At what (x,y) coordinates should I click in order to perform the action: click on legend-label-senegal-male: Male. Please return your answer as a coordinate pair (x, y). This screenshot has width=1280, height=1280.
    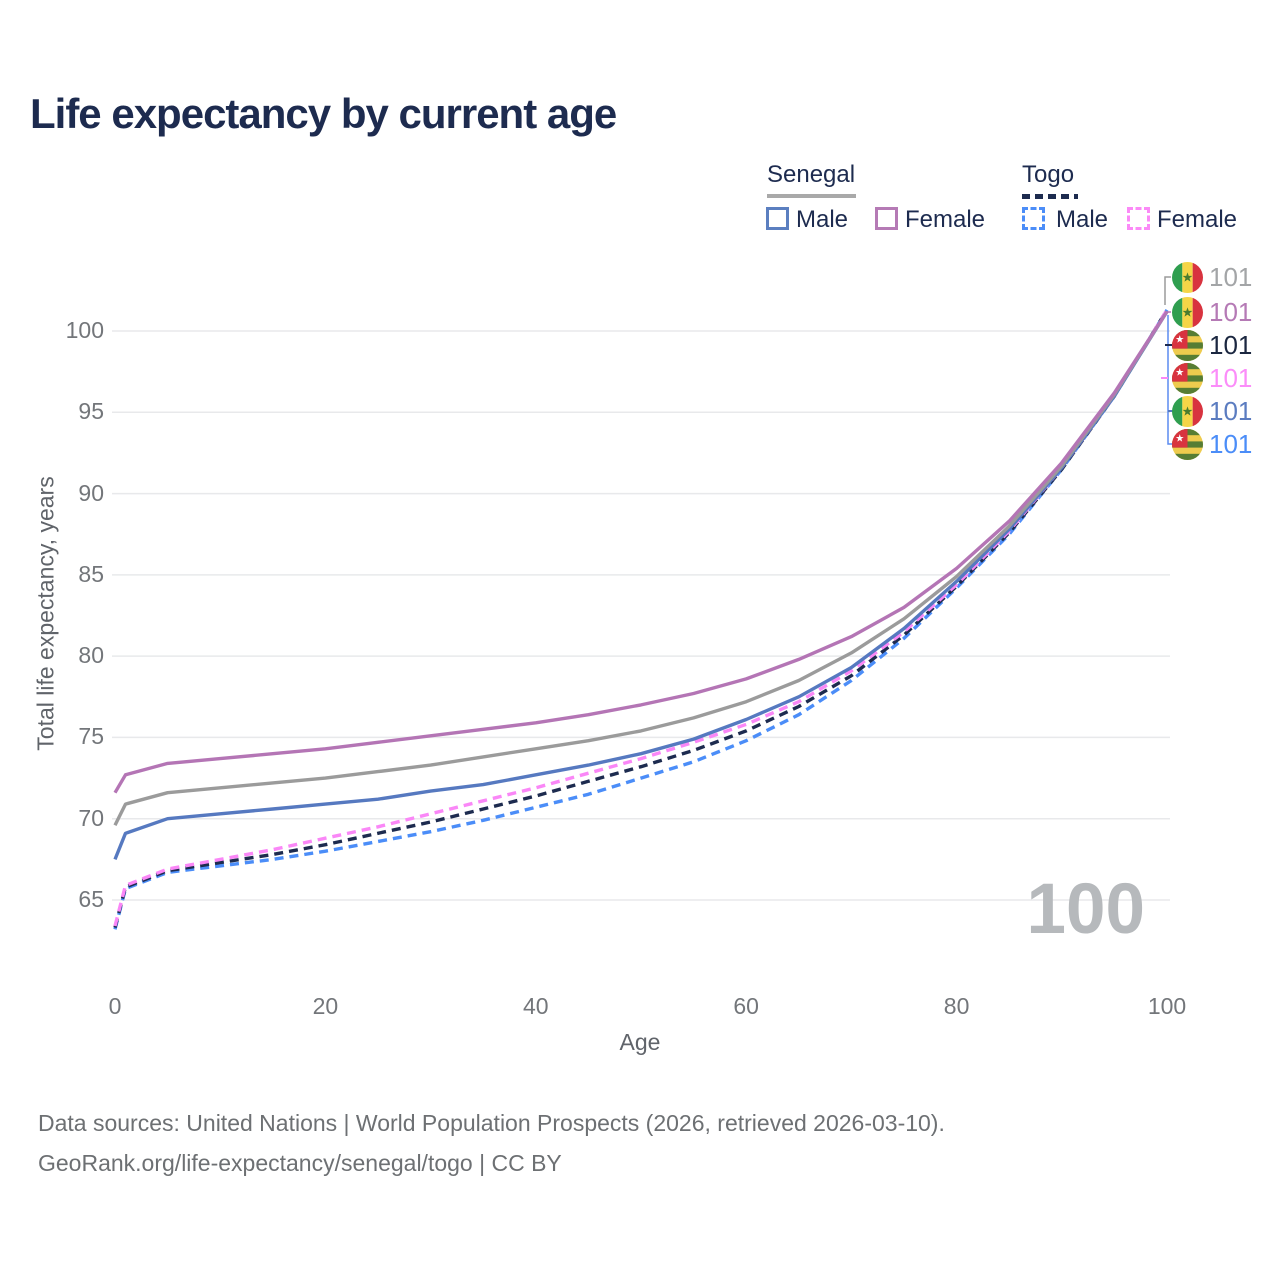
    Looking at the image, I should click on (822, 219).